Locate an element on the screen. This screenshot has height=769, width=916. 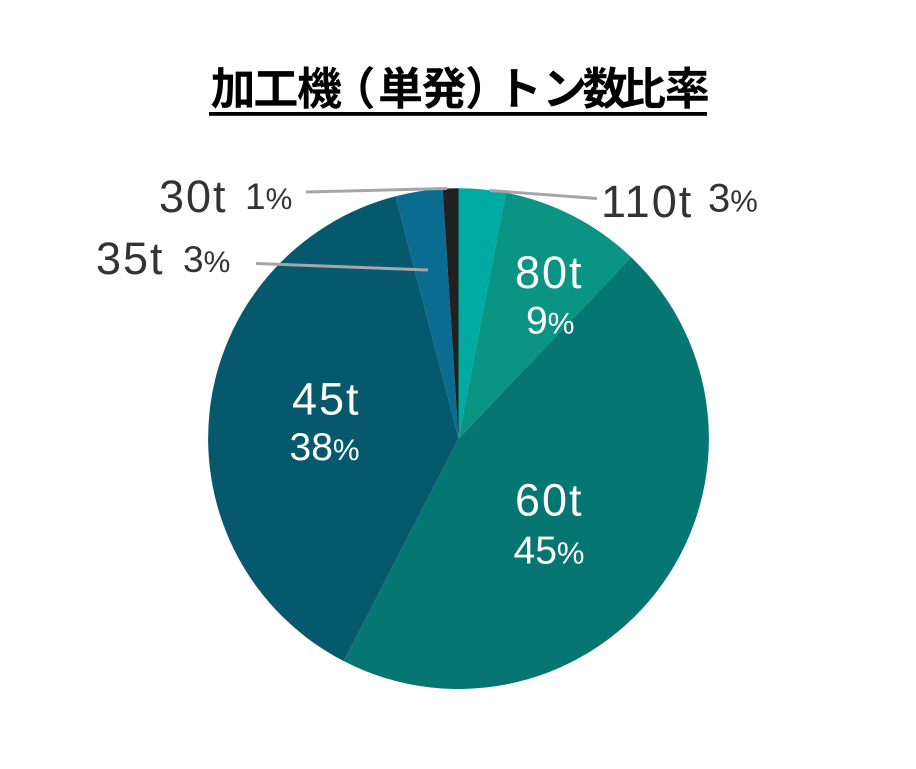
svg-text: 1% is located at coordinates (268, 196).